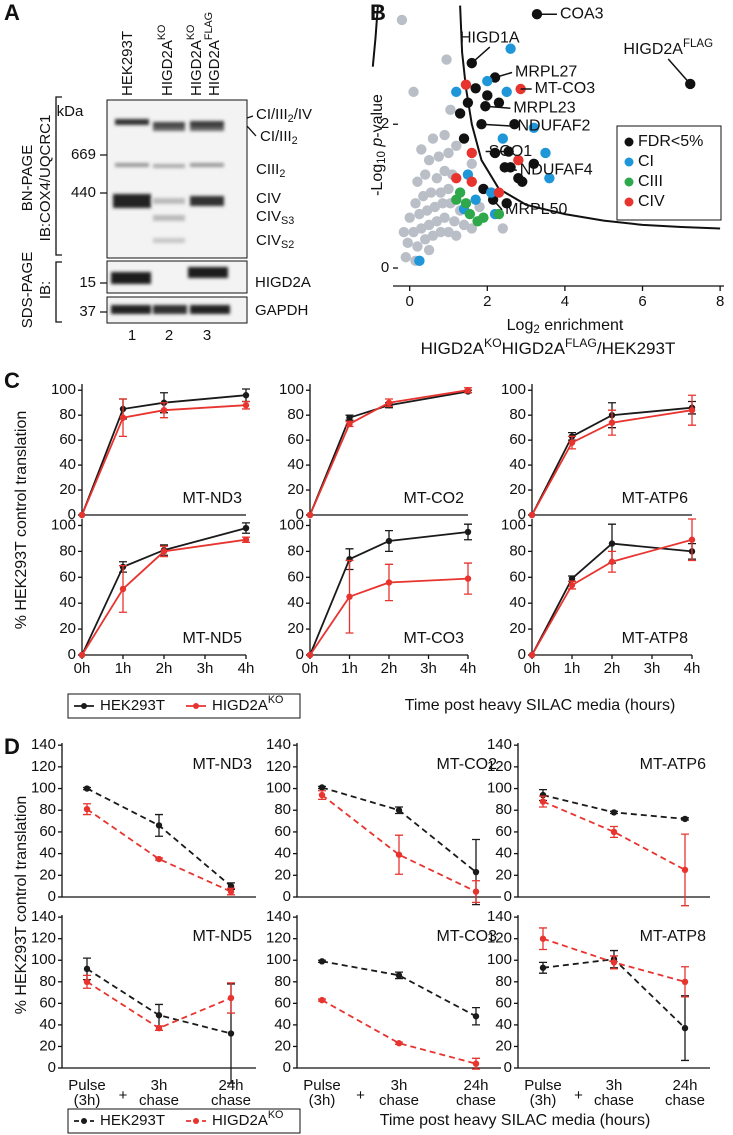  Describe the element at coordinates (276, 136) in the screenshot. I see `text-part: CI/III` at that location.